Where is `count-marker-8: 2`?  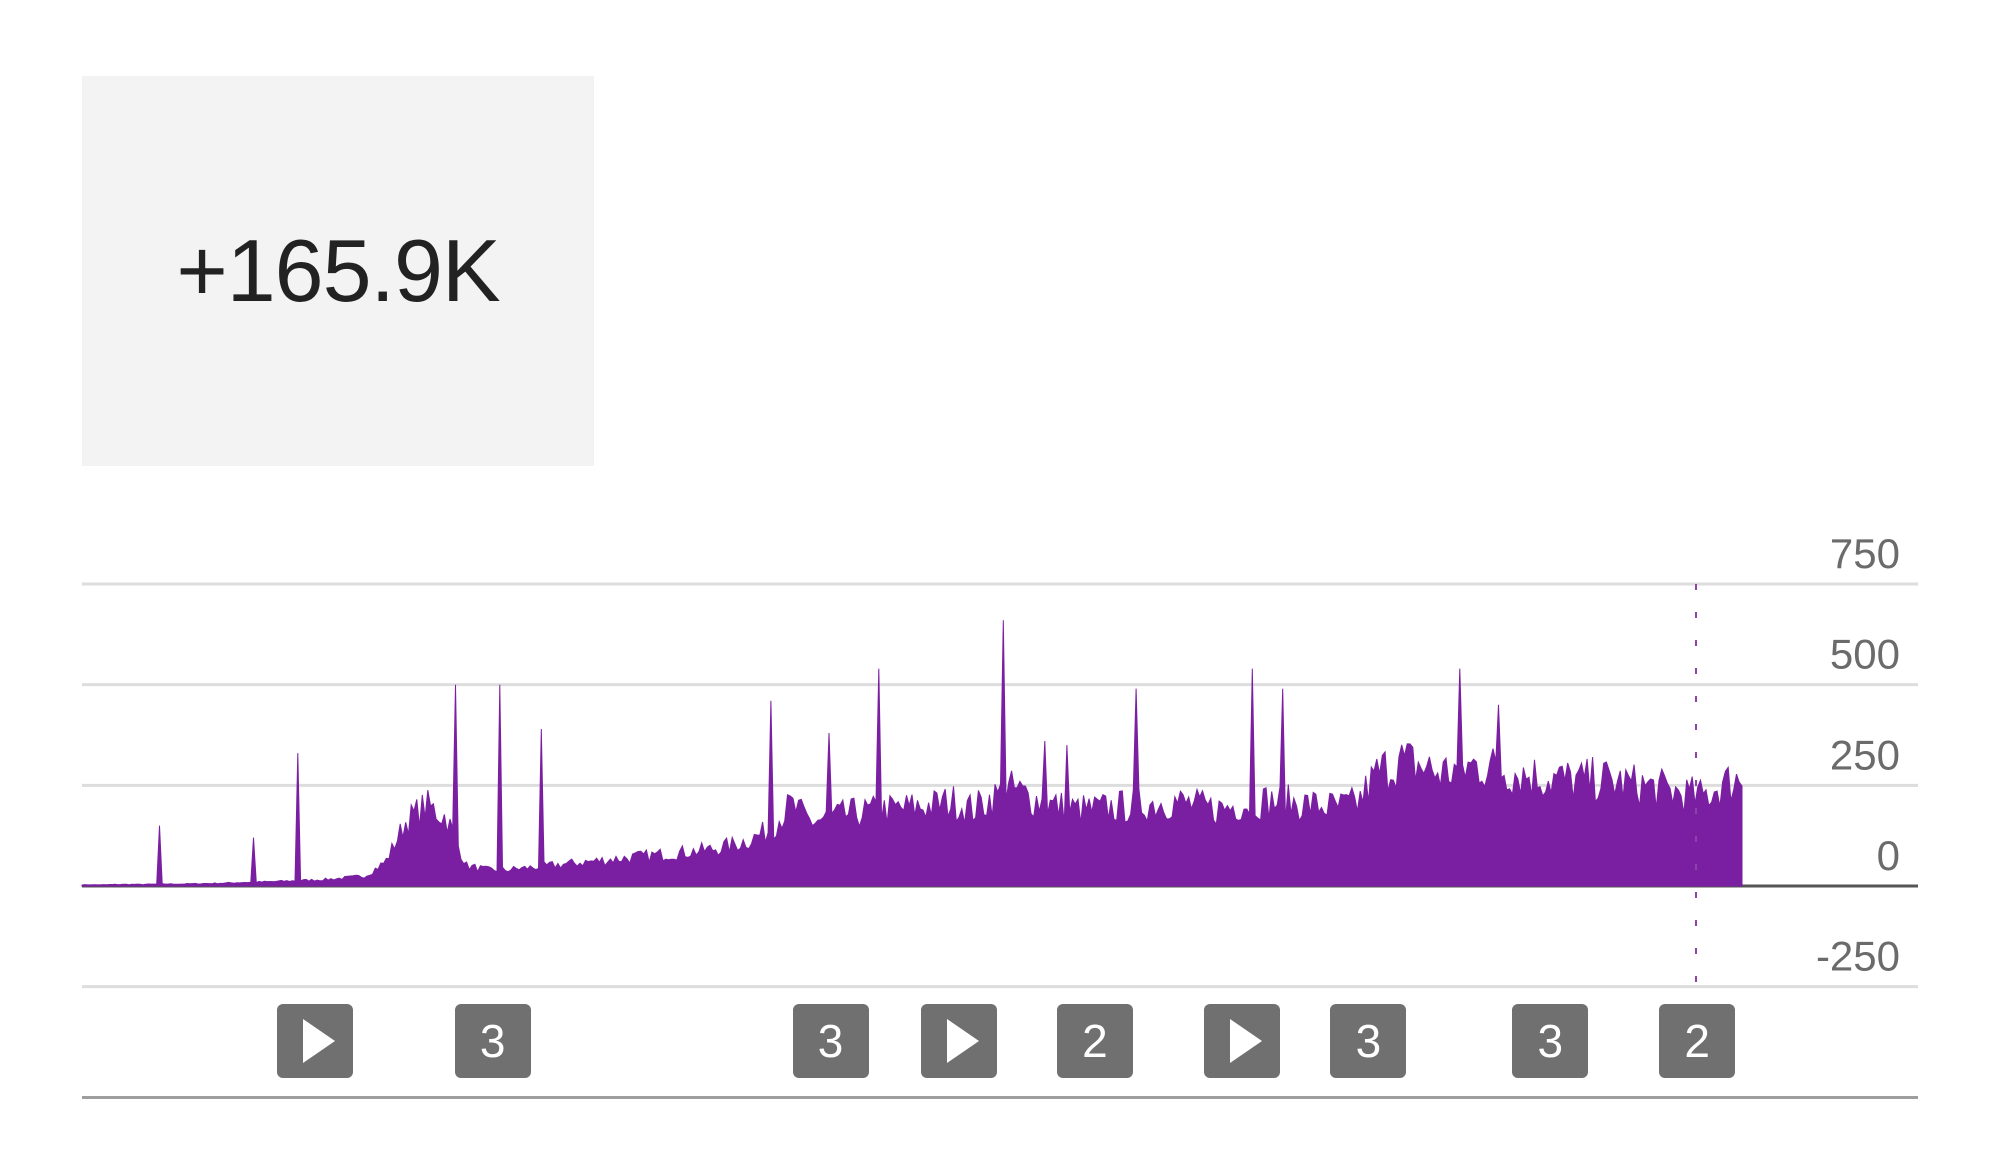 count-marker-8: 2 is located at coordinates (1697, 1041).